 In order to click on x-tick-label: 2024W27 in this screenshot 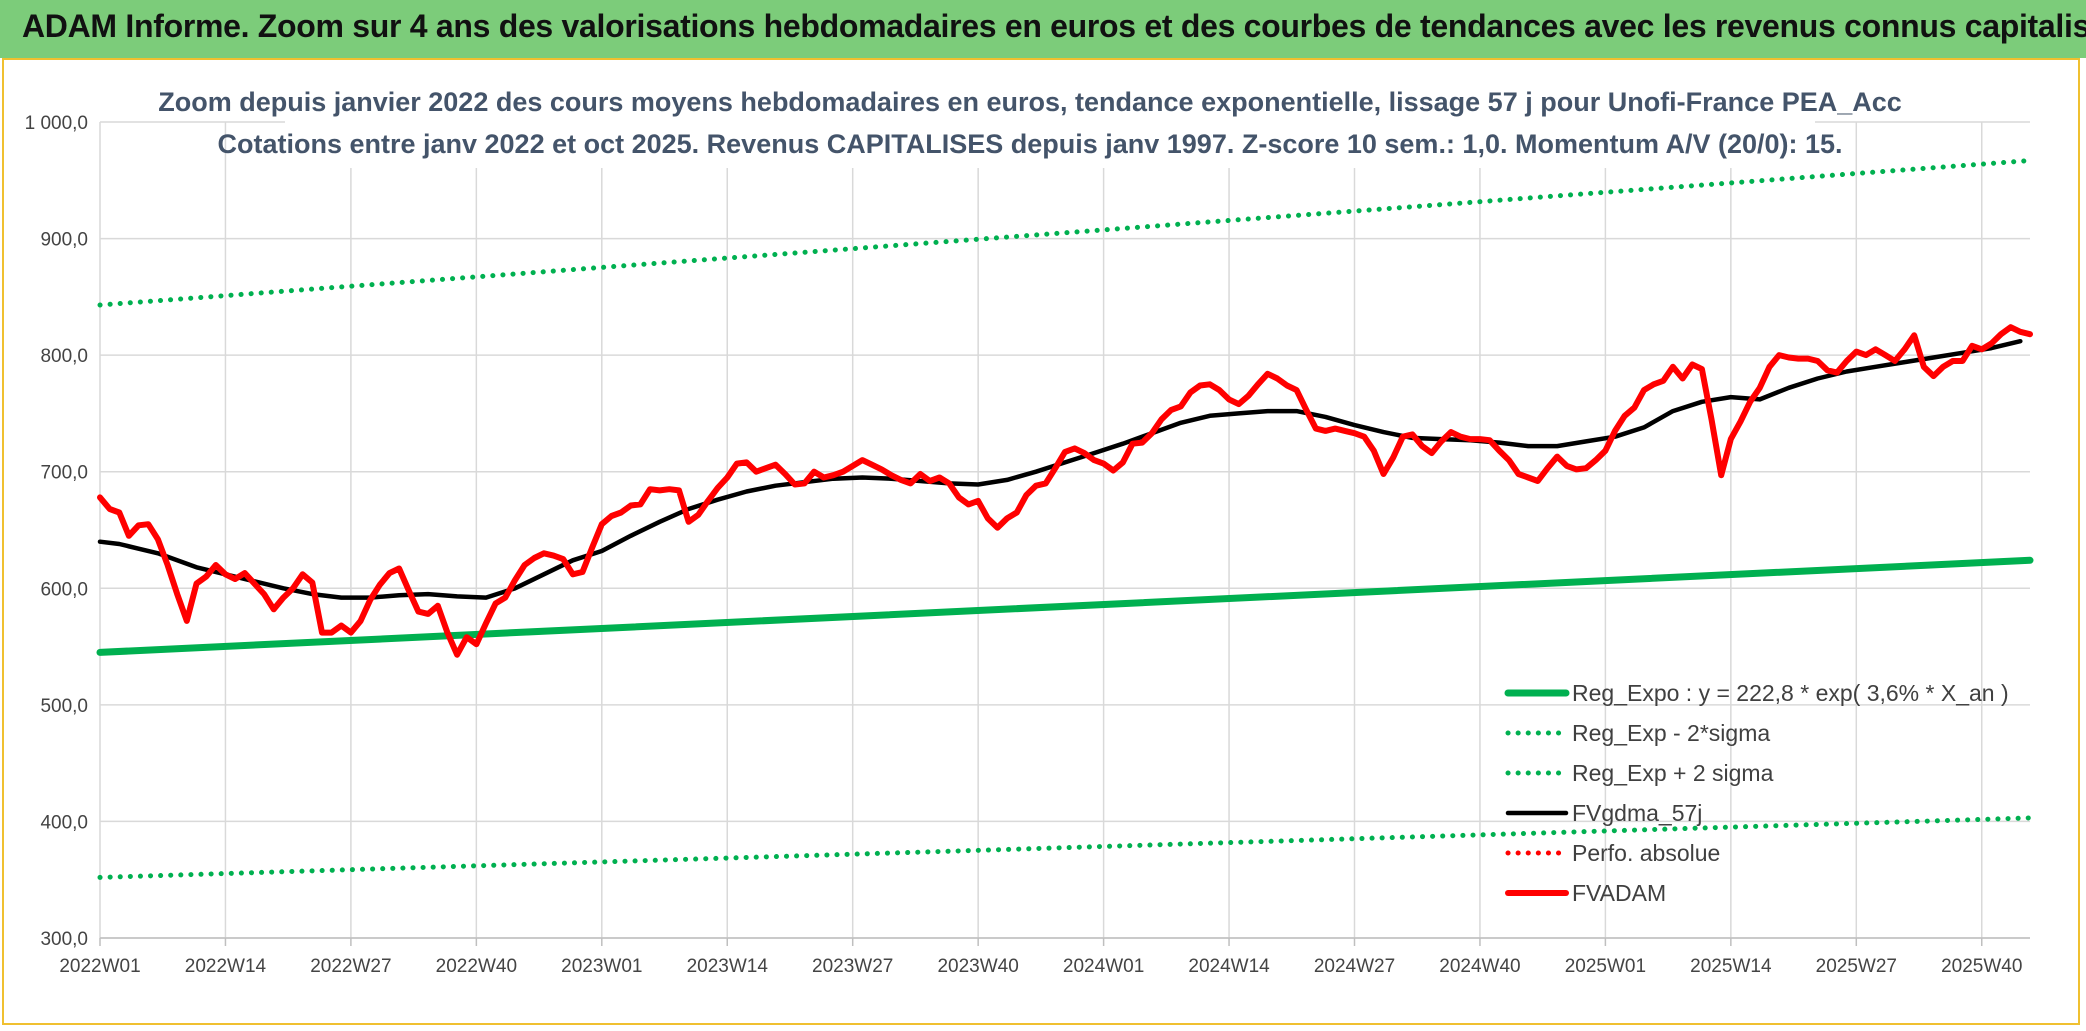, I will do `click(1354, 966)`.